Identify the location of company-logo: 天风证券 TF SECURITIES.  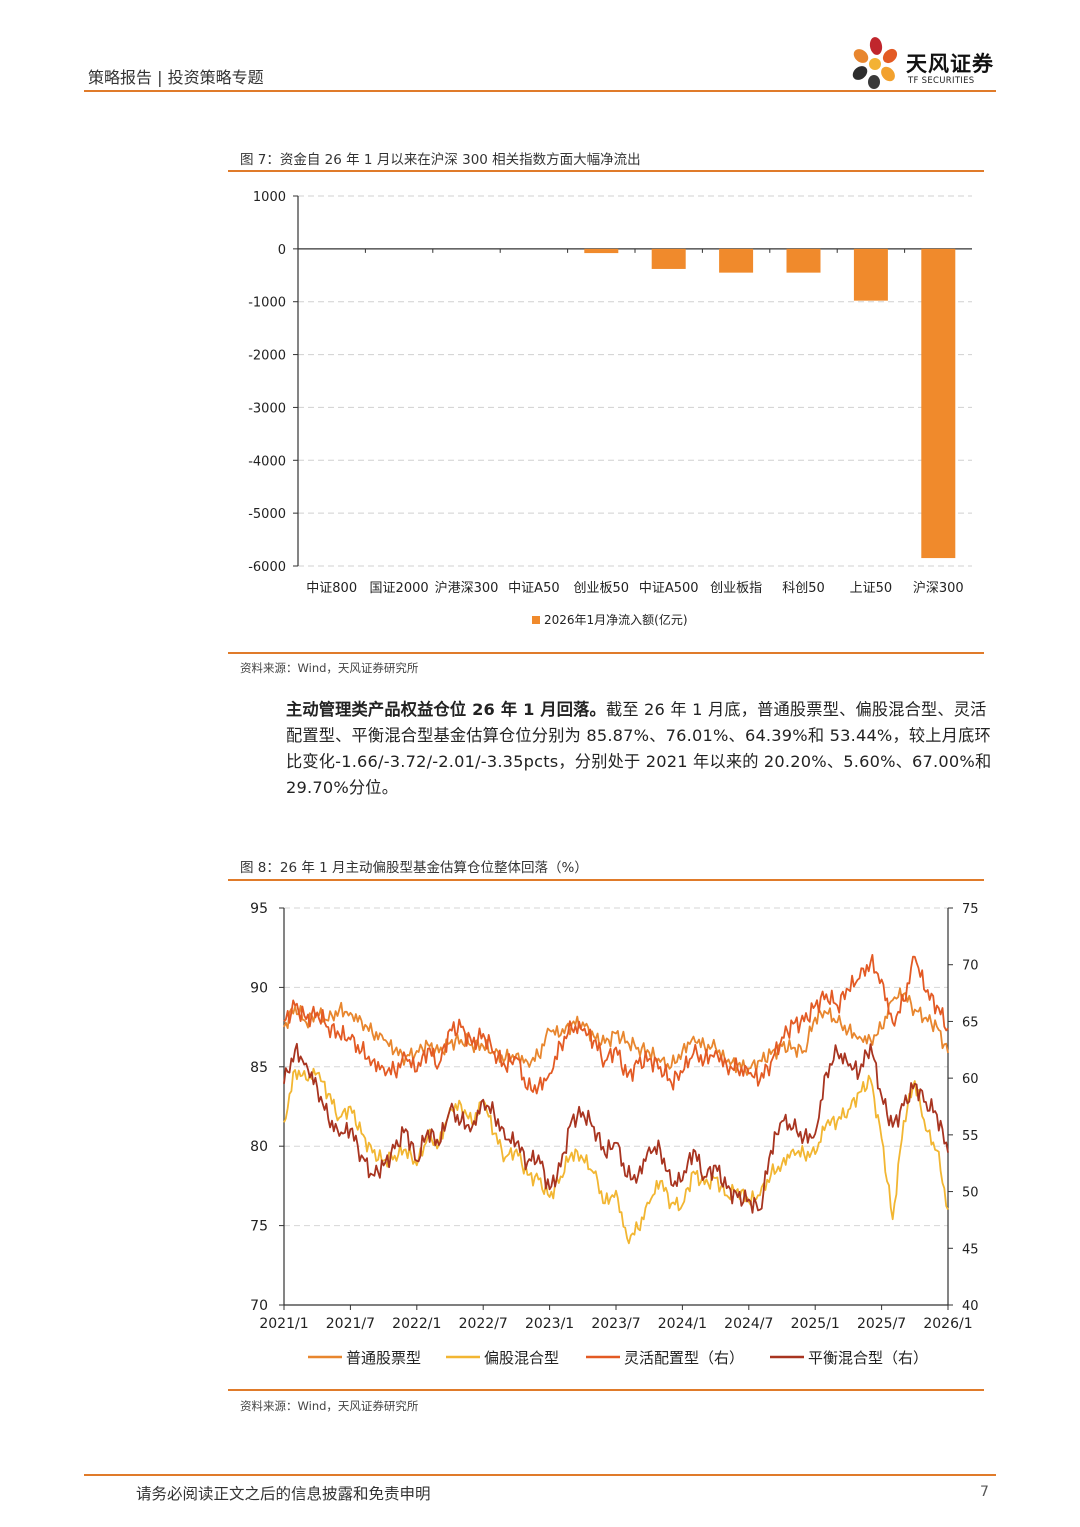
(923, 63).